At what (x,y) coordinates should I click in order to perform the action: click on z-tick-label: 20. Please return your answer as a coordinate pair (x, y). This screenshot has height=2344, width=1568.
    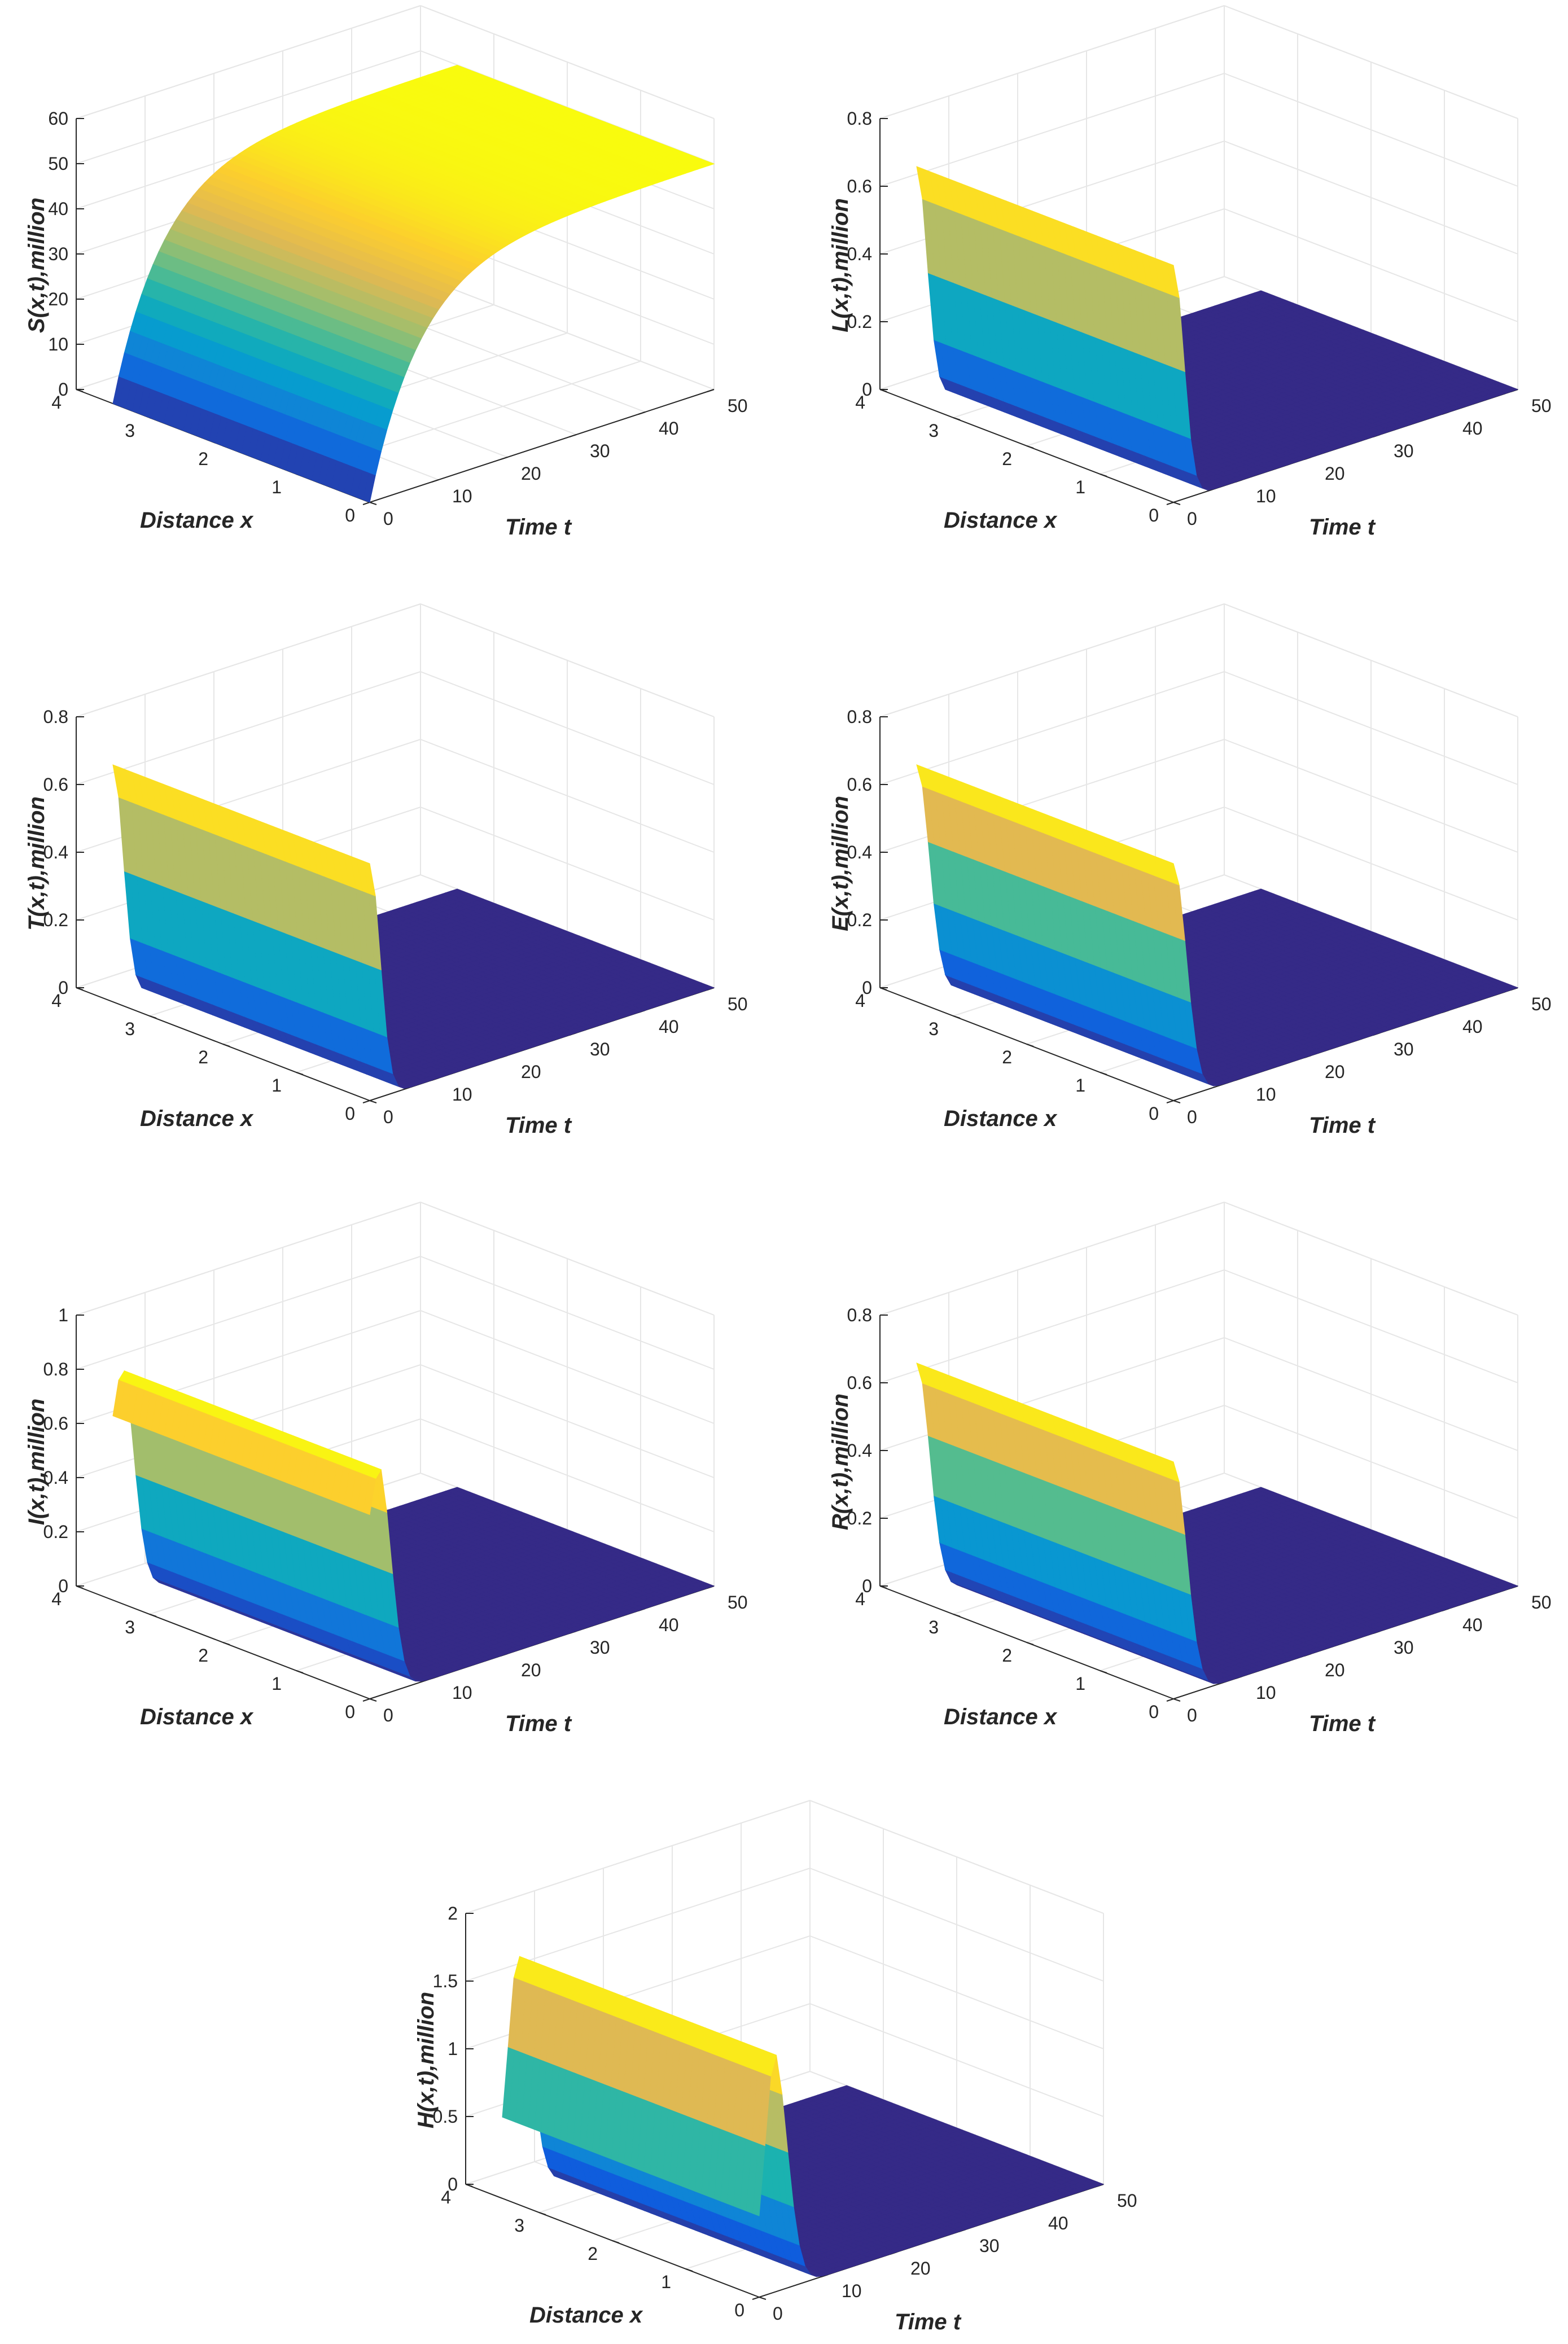
    Looking at the image, I should click on (58, 299).